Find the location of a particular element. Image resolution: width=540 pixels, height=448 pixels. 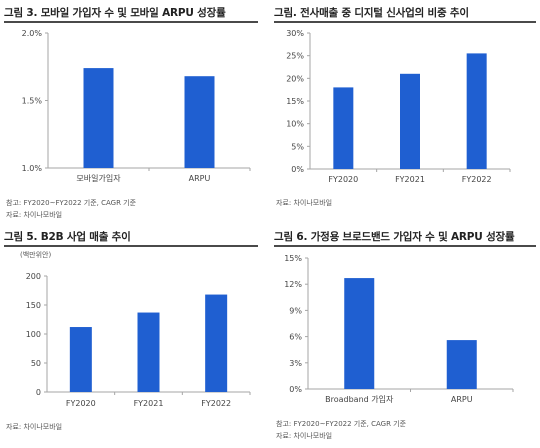

y-tick-label: 50 is located at coordinates (36, 363).